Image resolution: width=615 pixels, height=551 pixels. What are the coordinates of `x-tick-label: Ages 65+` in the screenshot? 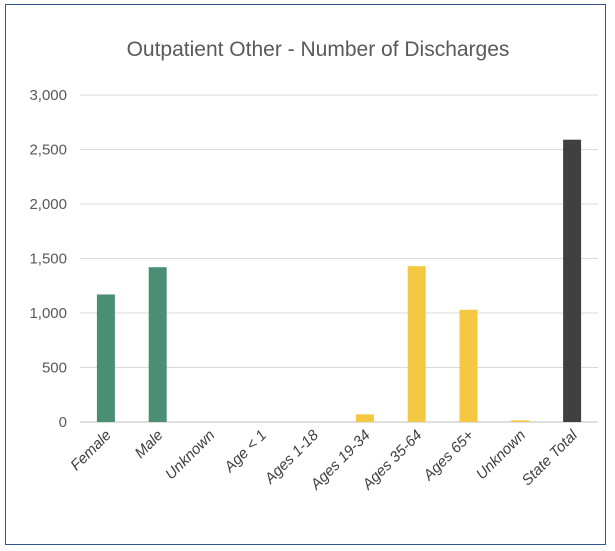 It's located at (448, 456).